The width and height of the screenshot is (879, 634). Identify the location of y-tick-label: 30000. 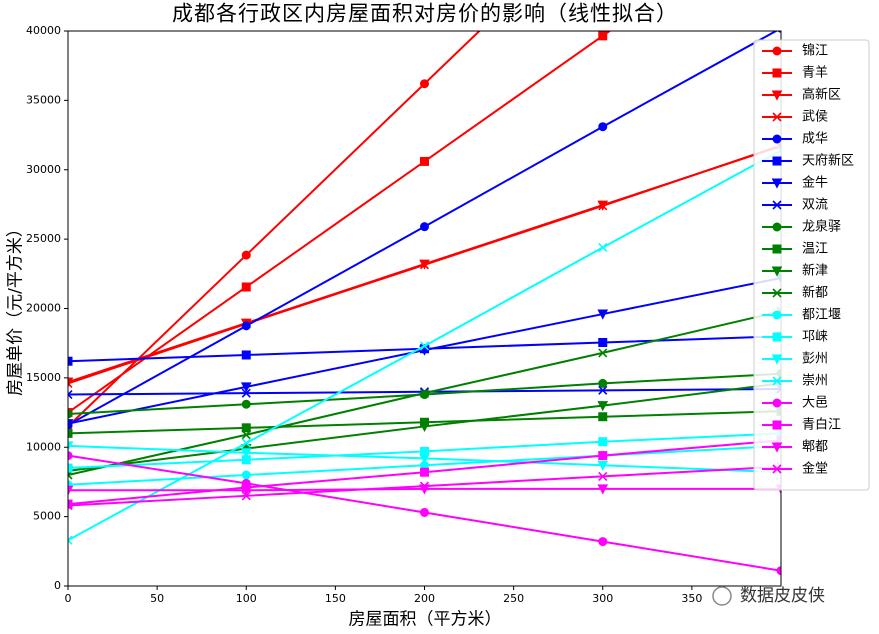
(43, 169).